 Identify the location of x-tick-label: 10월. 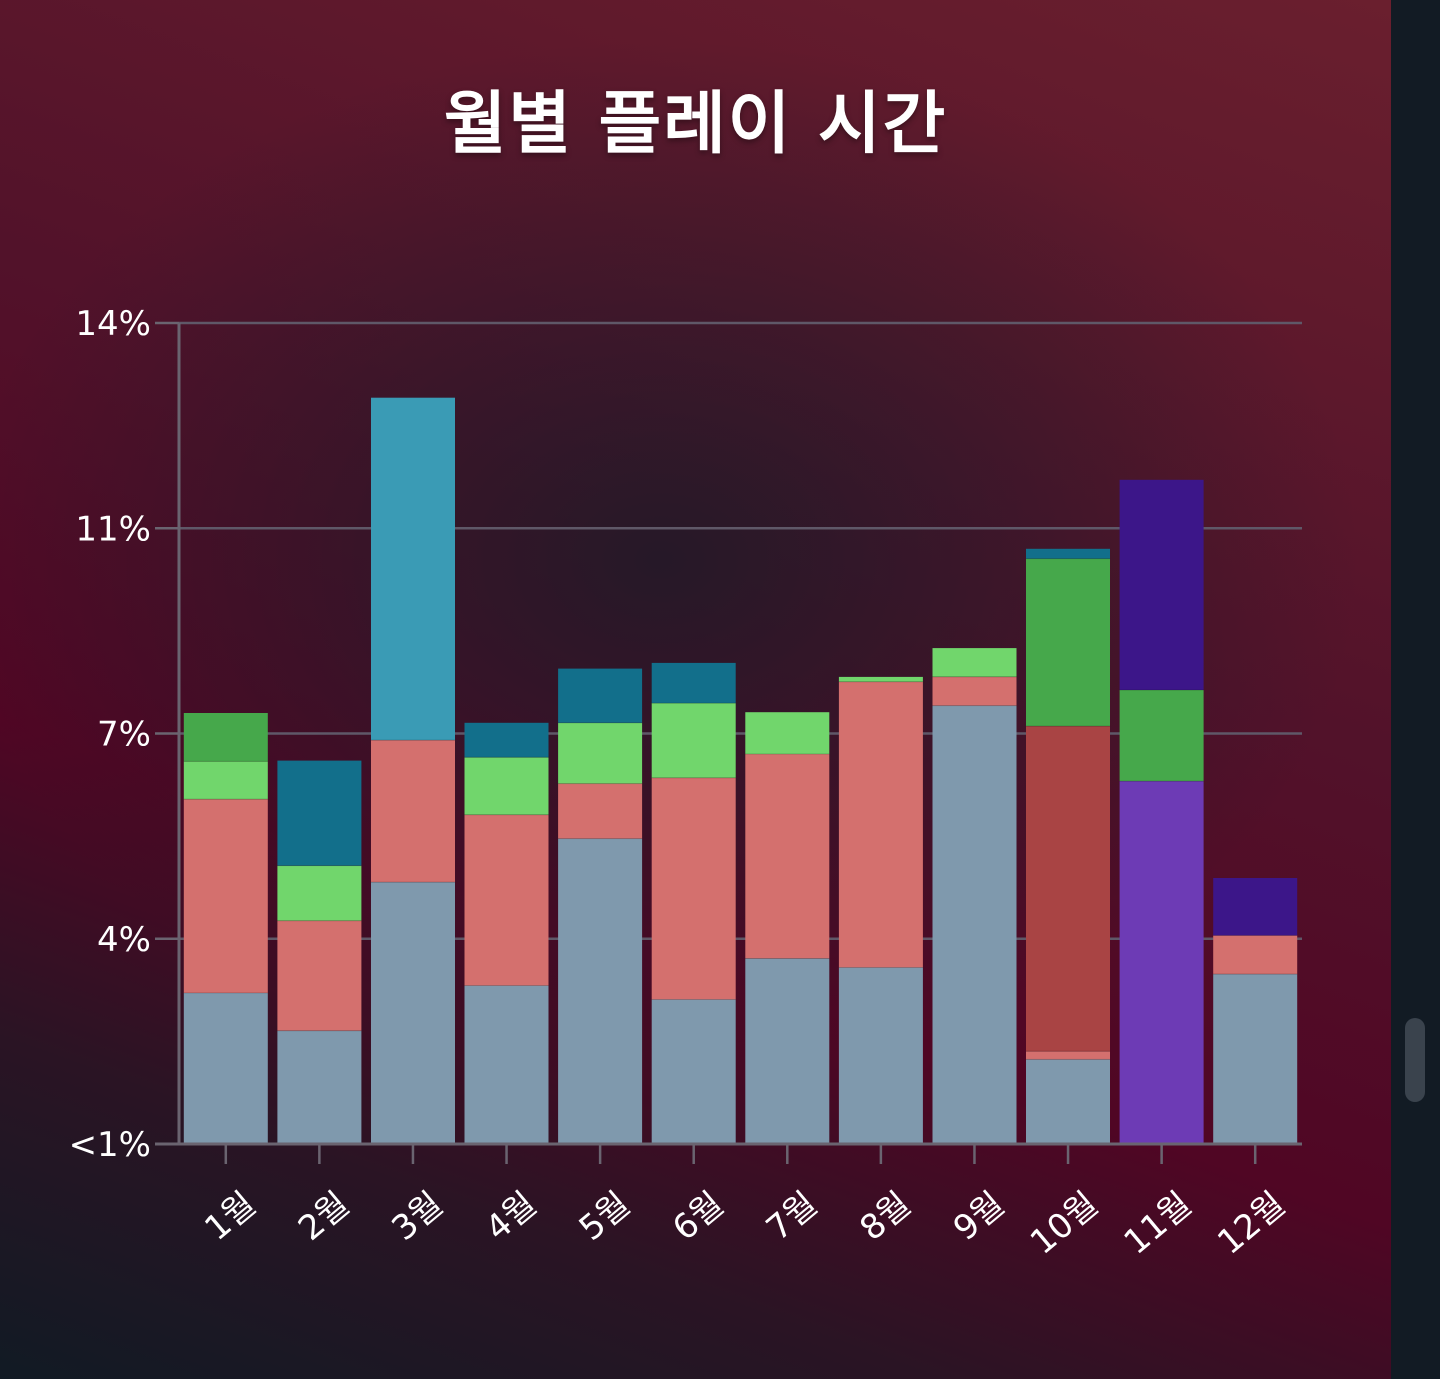
(1064, 1223).